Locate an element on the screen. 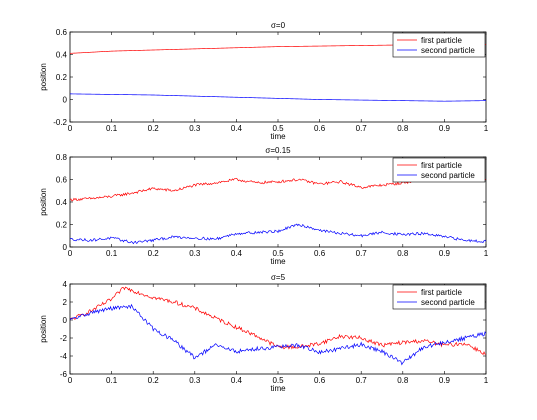 This screenshot has height=420, width=537. y-tick-label: -6 is located at coordinates (64, 374).